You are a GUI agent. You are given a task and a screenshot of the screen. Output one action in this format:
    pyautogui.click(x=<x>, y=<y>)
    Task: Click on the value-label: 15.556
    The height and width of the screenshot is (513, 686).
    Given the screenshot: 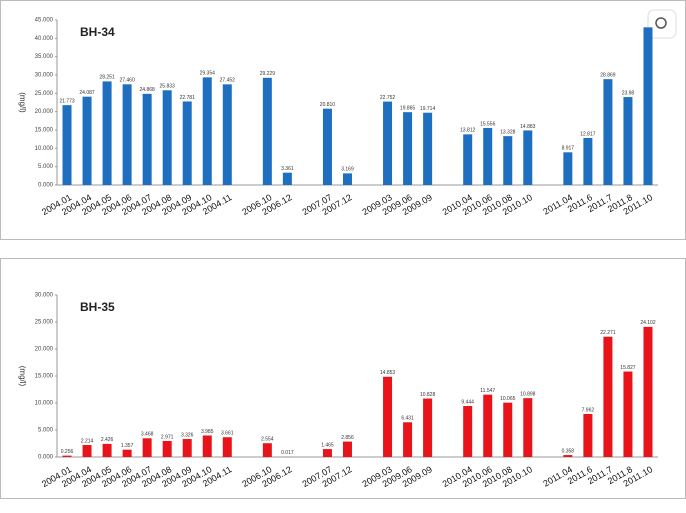 What is the action you would take?
    pyautogui.click(x=488, y=124)
    